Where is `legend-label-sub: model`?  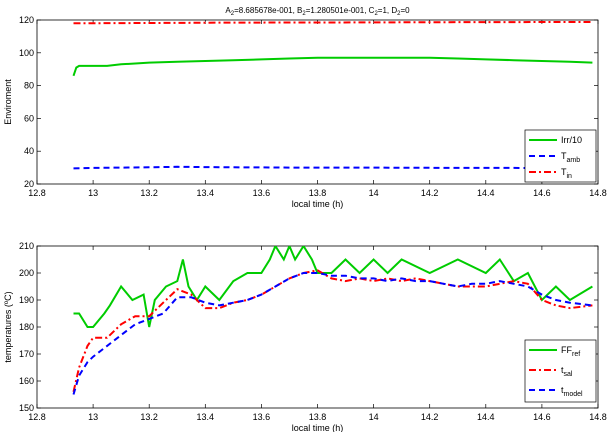
legend-label-sub: model is located at coordinates (574, 394).